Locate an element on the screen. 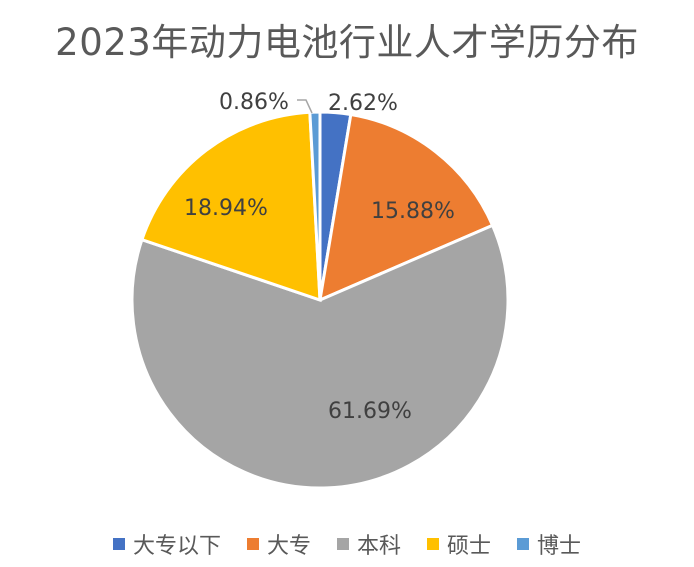 This screenshot has width=694, height=567. legend-item-2: 大专 is located at coordinates (278, 544).